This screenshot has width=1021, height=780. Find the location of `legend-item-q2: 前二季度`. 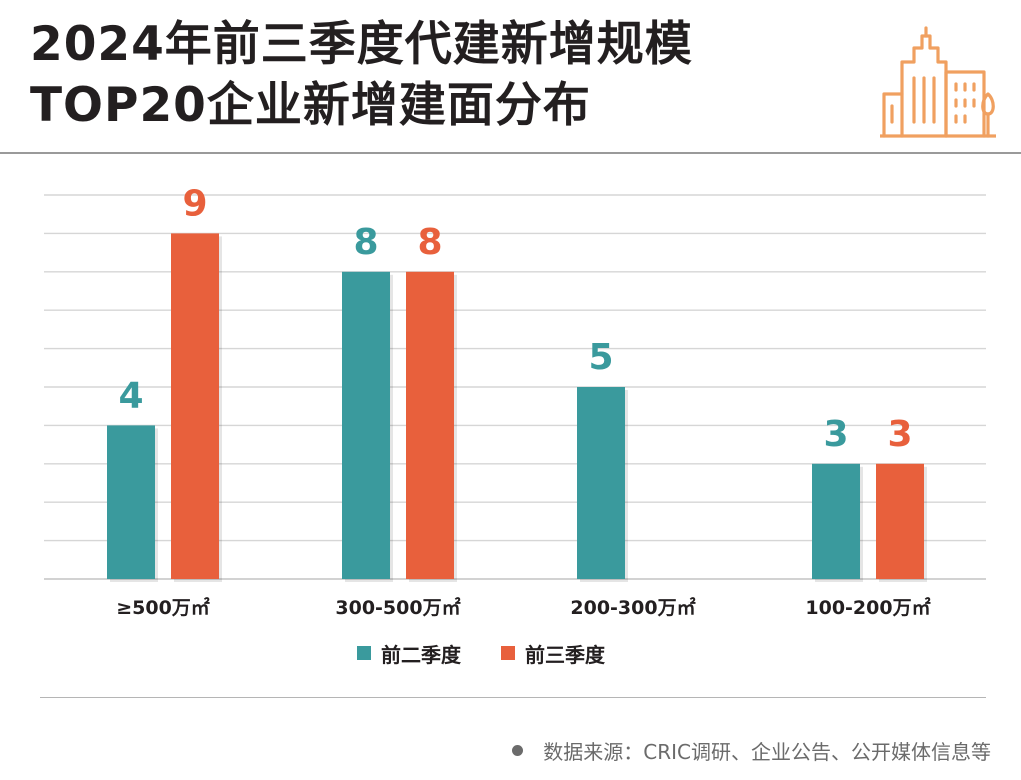

legend-item-q2: 前二季度 is located at coordinates (409, 653).